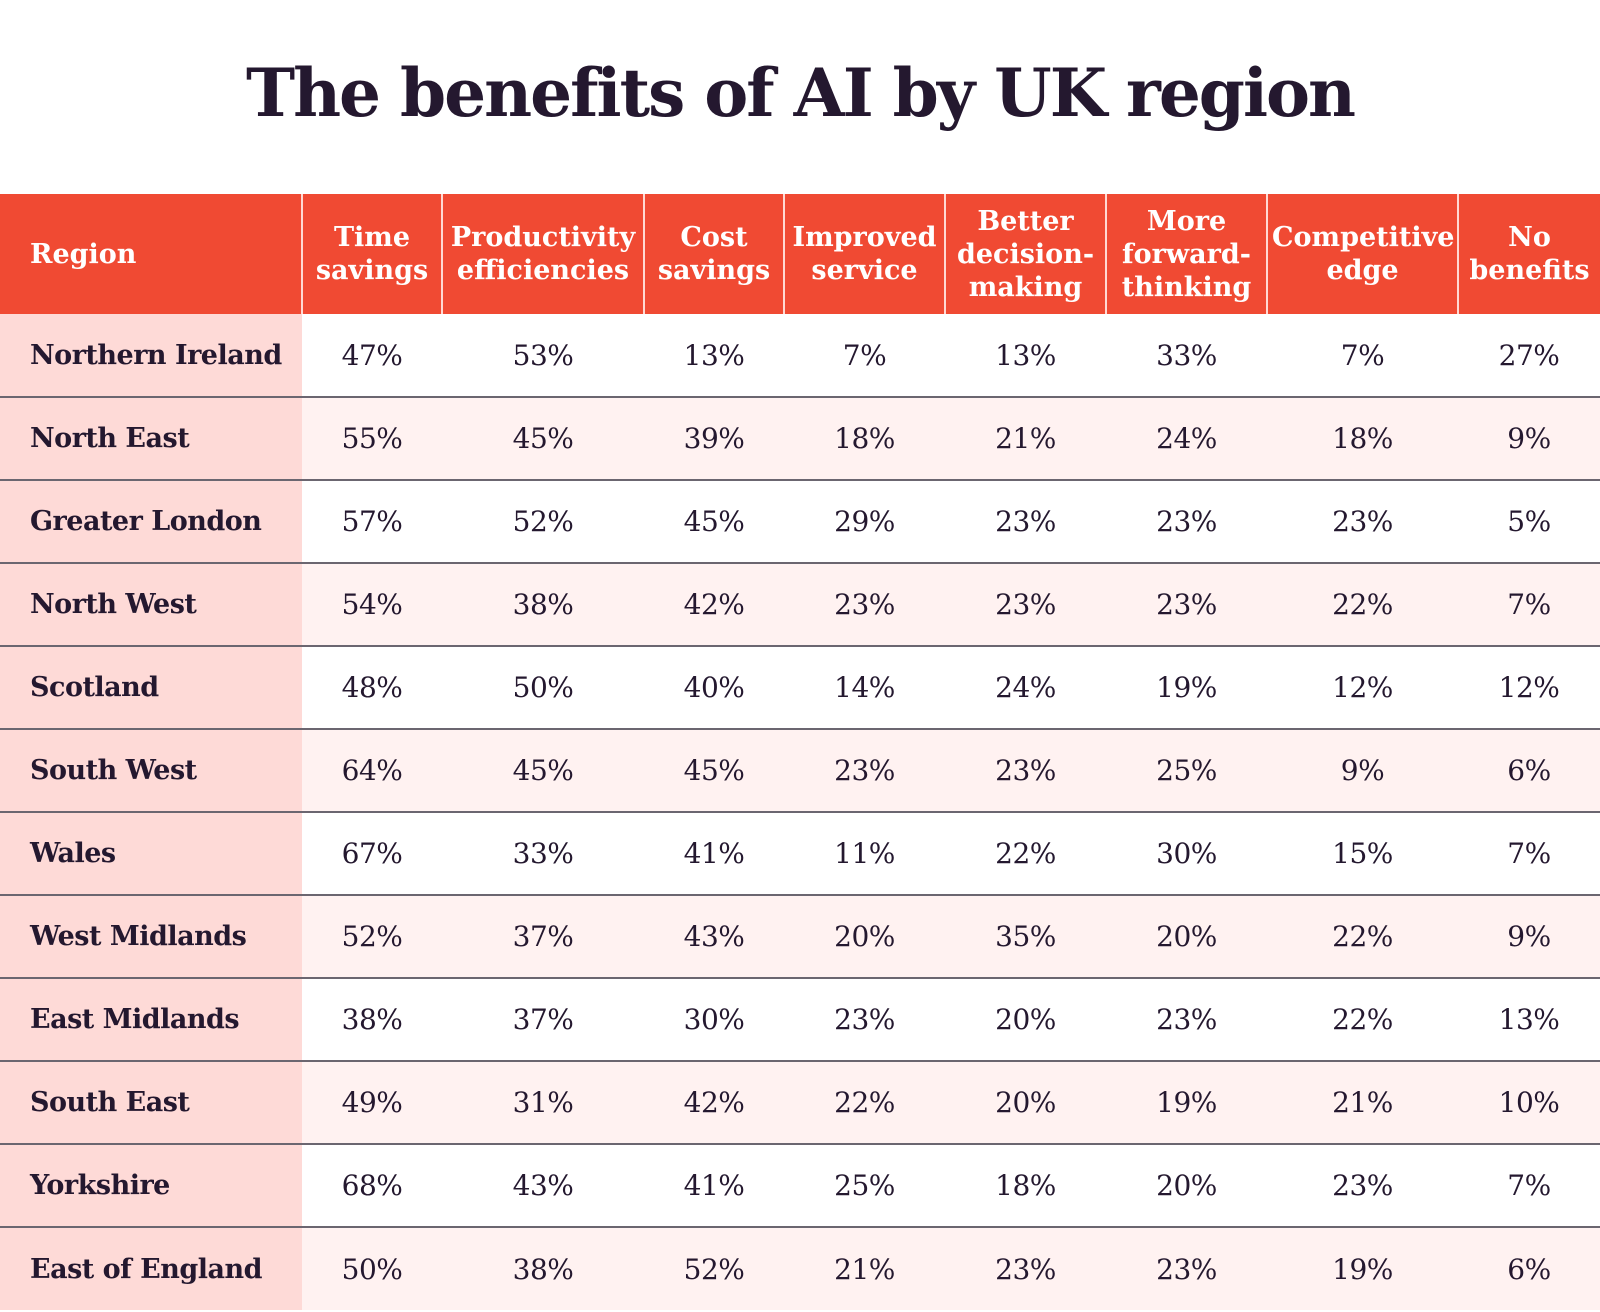 This screenshot has width=1600, height=1312. Describe the element at coordinates (864, 854) in the screenshot. I see `value-cell-improved-service: 11%` at that location.